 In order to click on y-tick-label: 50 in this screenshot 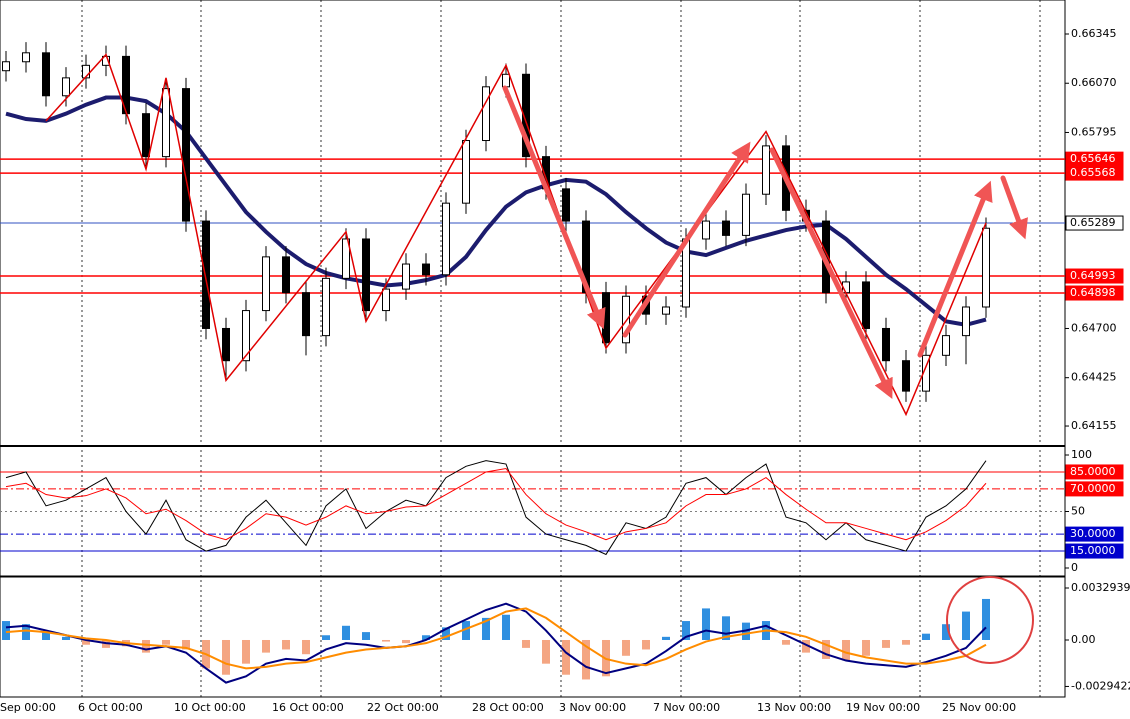, I will do `click(1078, 511)`.